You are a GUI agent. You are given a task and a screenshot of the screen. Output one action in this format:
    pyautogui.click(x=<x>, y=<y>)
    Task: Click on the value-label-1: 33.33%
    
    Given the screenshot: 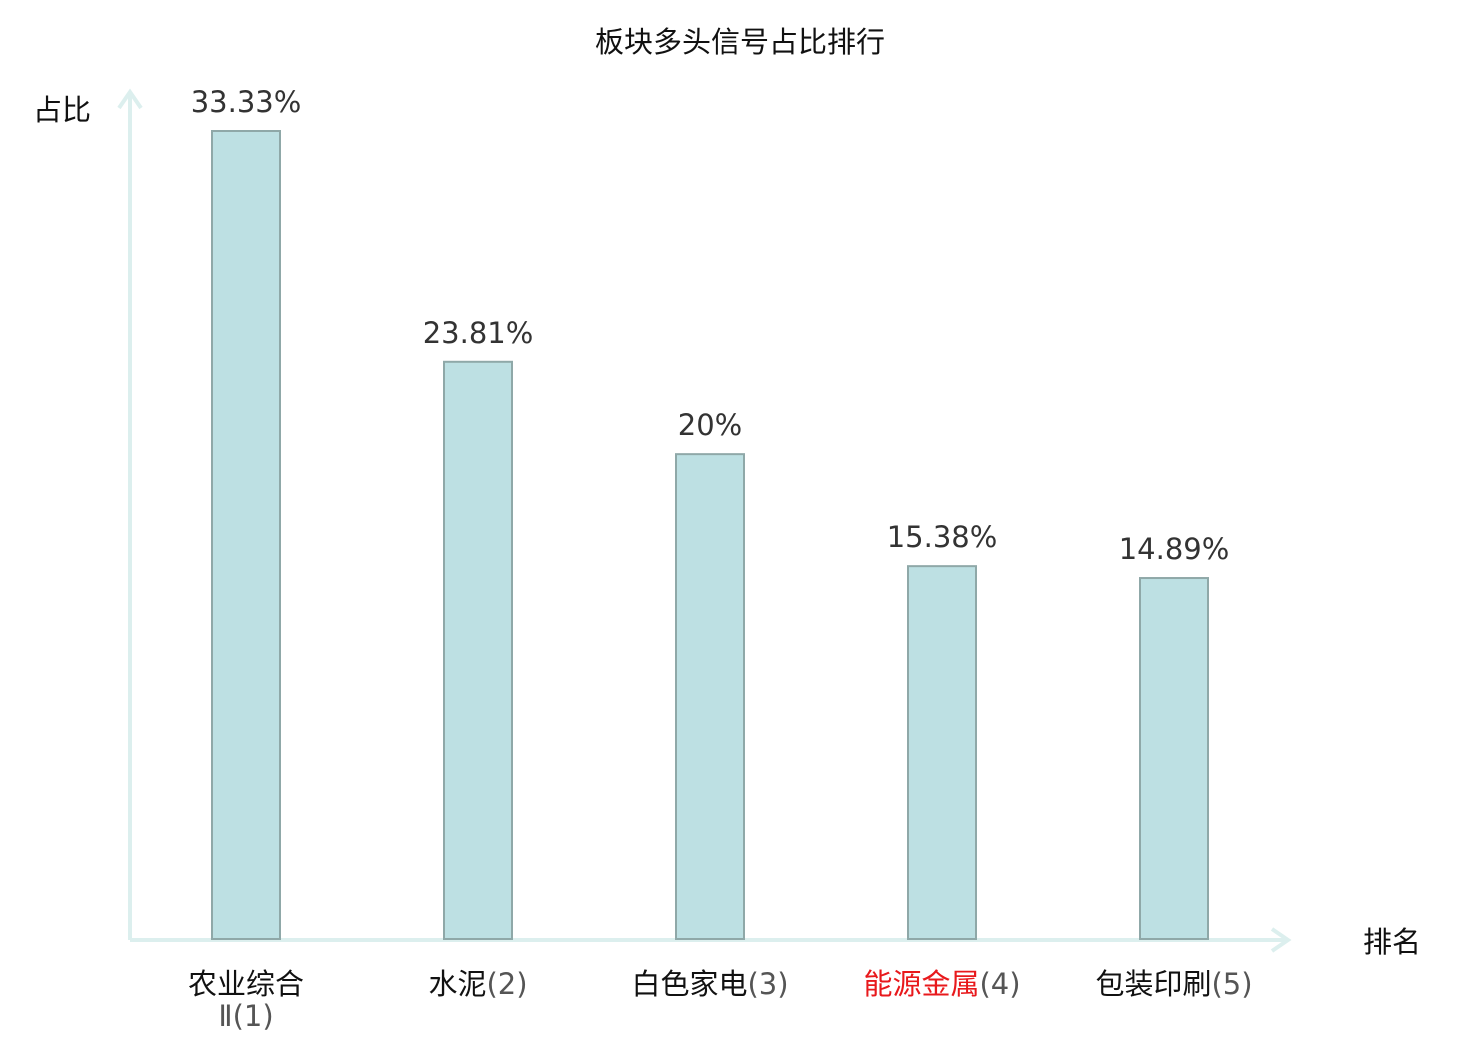 What is the action you would take?
    pyautogui.click(x=246, y=102)
    